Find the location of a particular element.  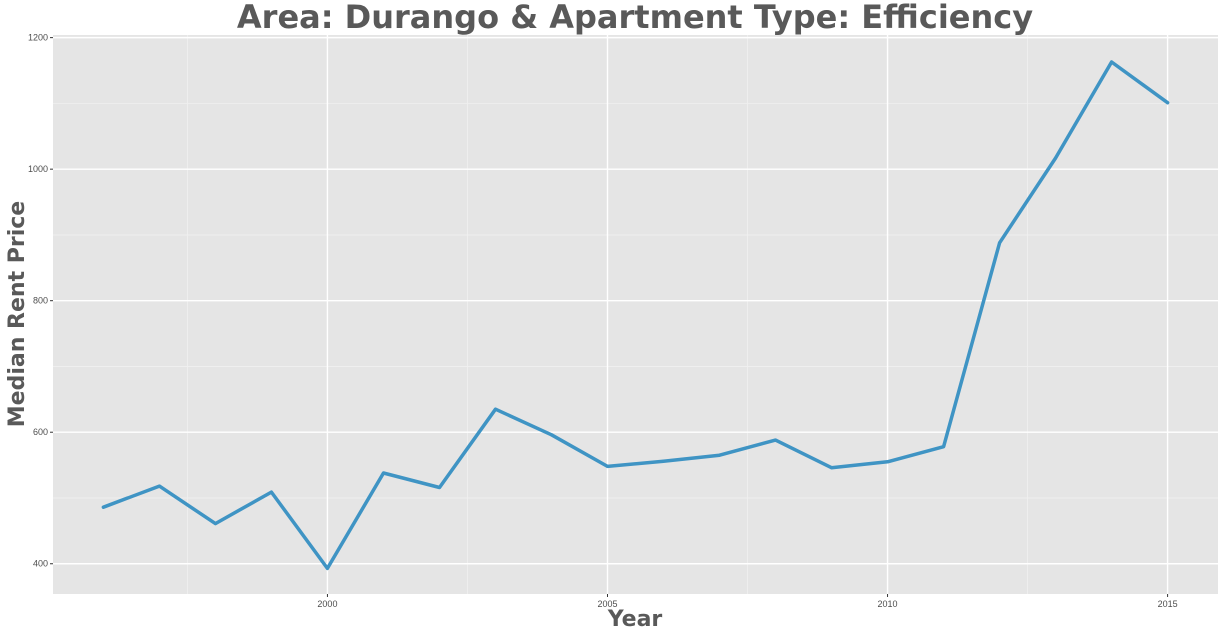

x-tick-label: 2000 is located at coordinates (327, 604).